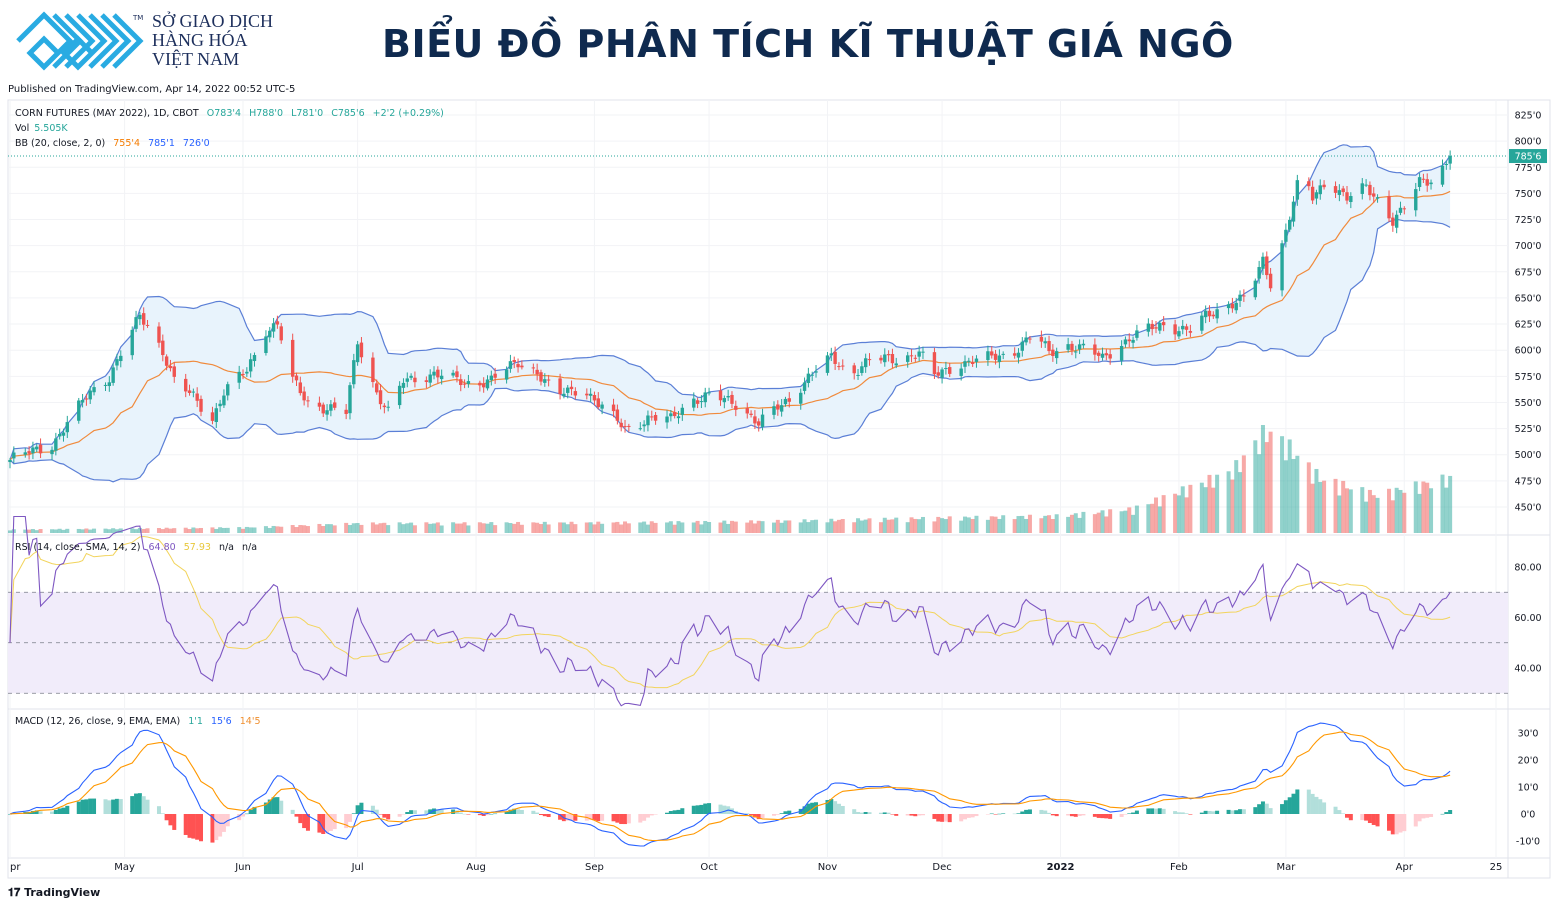 The image size is (1559, 909). Describe the element at coordinates (1528, 507) in the screenshot. I see `price-tick-label: 450'0` at that location.